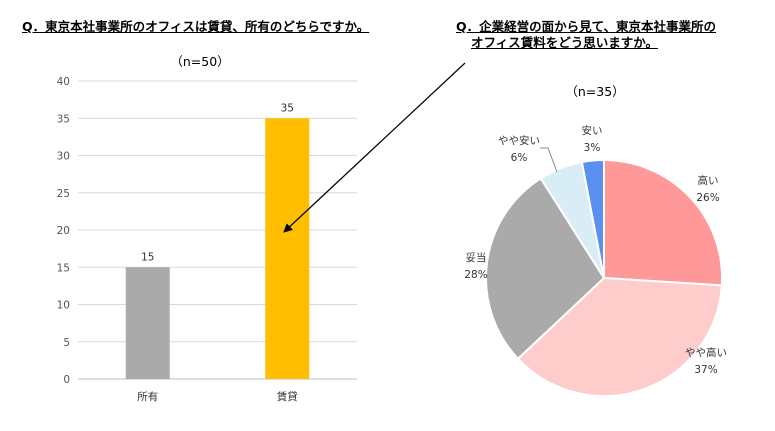  What do you see at coordinates (519, 158) in the screenshot?
I see `pie-slice-percent: 6%` at bounding box center [519, 158].